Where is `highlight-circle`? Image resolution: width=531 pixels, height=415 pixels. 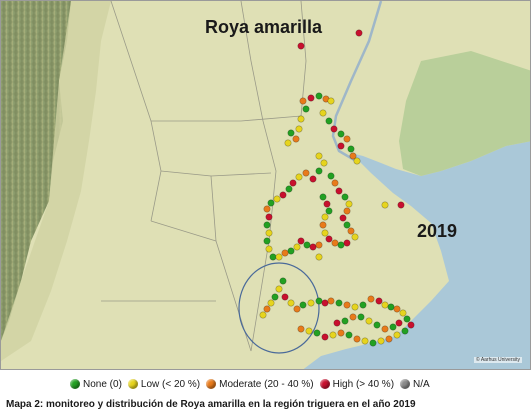
highlight-circle is located at coordinates (279, 308).